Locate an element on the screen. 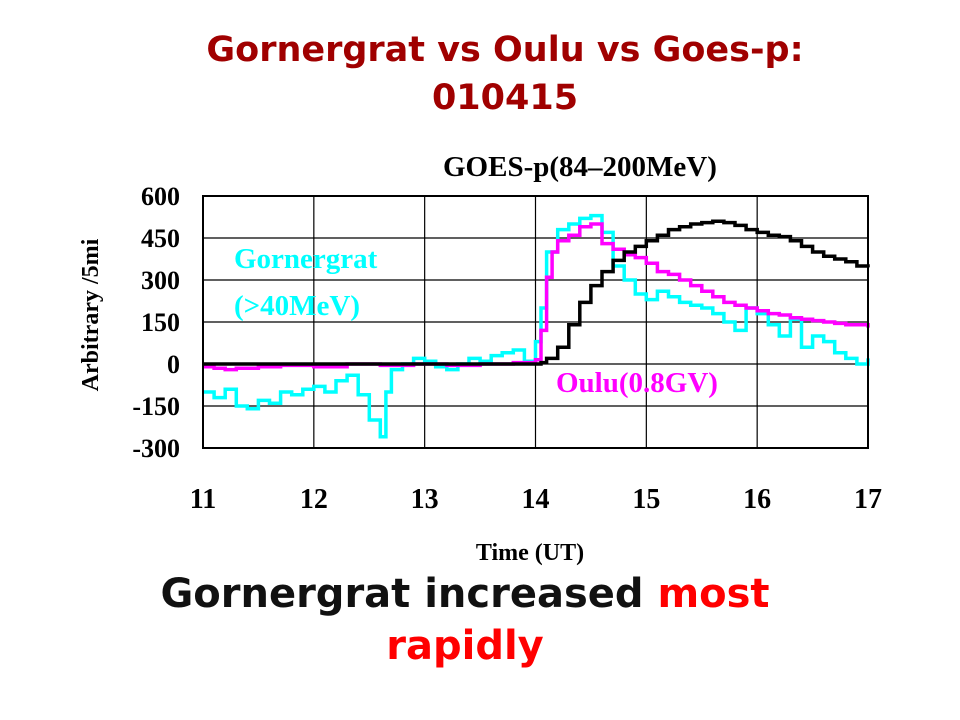 This screenshot has width=960, height=720. y-tick-labels: 600 450 300 150 0 -150 -300 is located at coordinates (156, 322).